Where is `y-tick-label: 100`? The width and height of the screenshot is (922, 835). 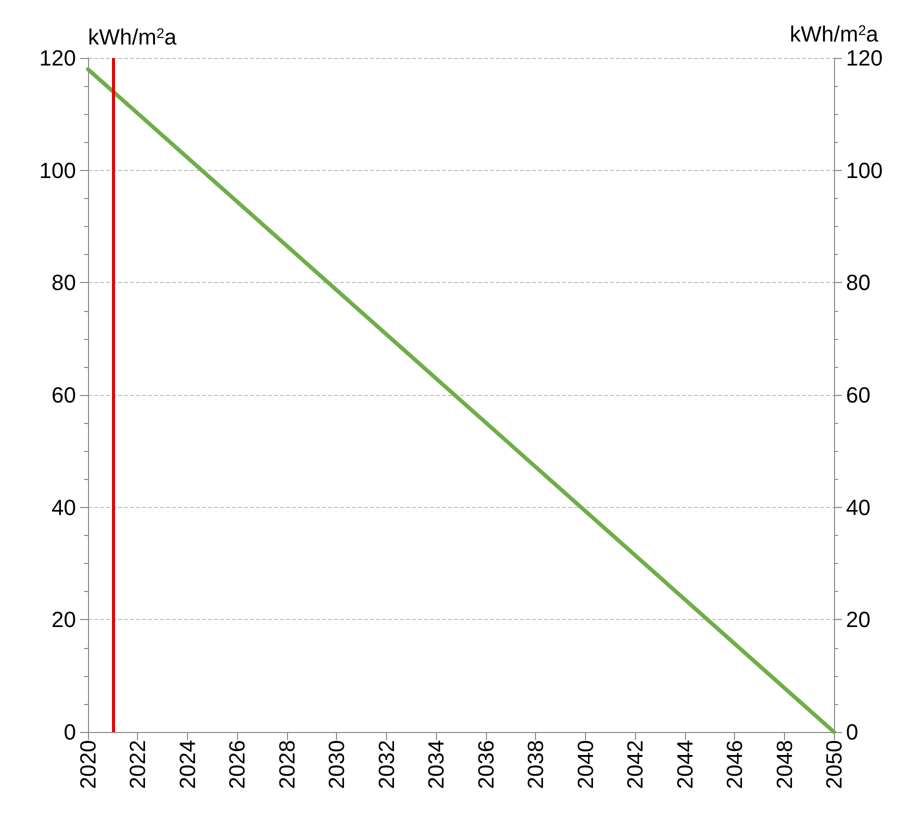 y-tick-label: 100 is located at coordinates (57, 170).